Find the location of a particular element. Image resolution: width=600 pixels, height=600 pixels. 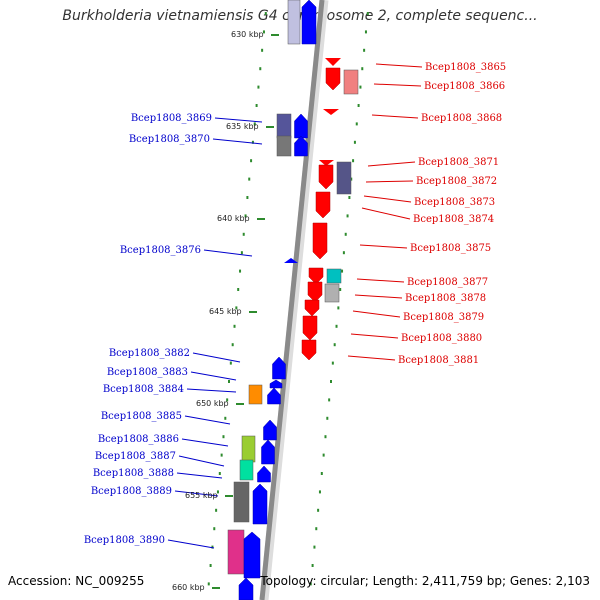

gene-label-reverse: Bcep1808_3874 is located at coordinates (453, 219).